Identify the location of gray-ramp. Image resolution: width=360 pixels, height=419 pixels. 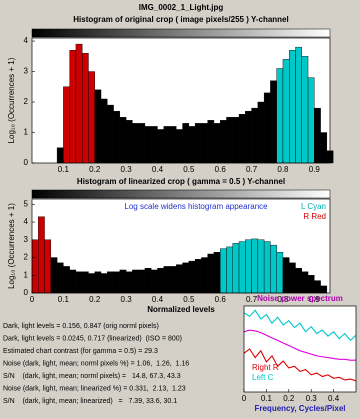
(181, 194).